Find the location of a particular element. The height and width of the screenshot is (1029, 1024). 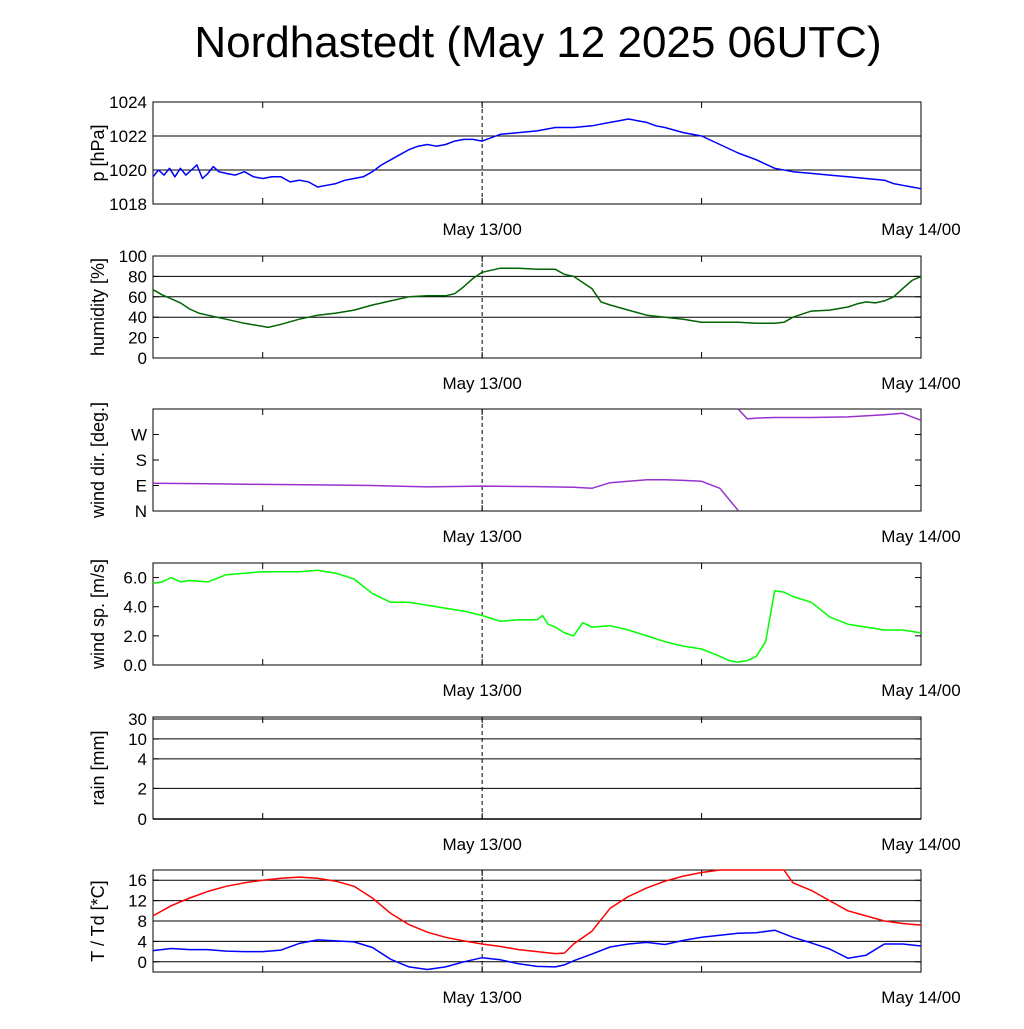

y-tick-label: 1020 is located at coordinates (128, 170).